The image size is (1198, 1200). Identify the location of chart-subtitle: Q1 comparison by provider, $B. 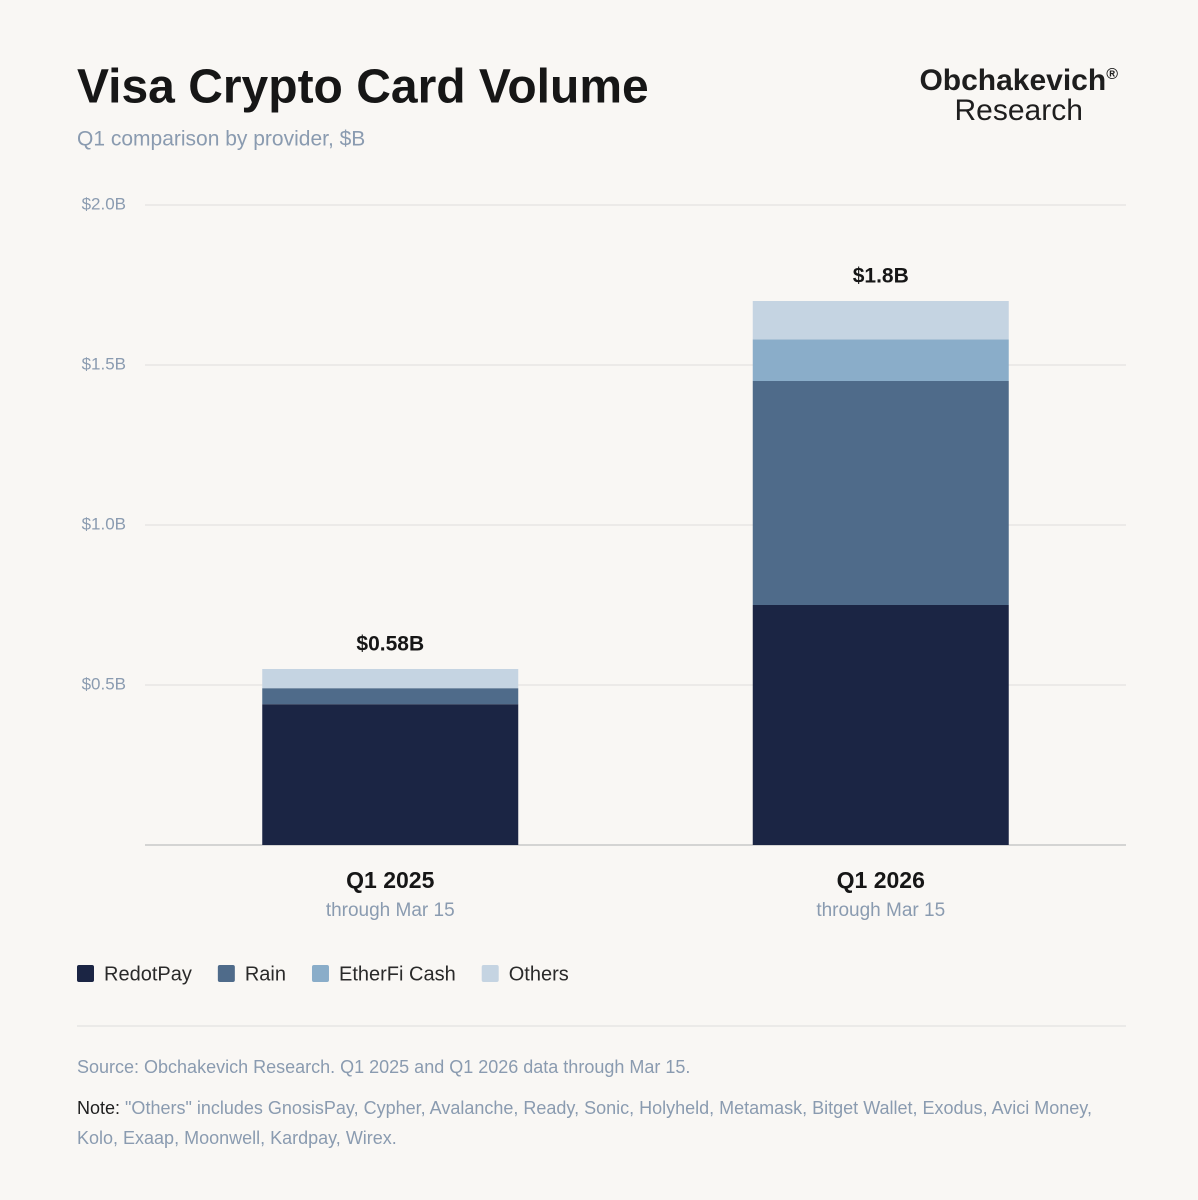
(221, 139).